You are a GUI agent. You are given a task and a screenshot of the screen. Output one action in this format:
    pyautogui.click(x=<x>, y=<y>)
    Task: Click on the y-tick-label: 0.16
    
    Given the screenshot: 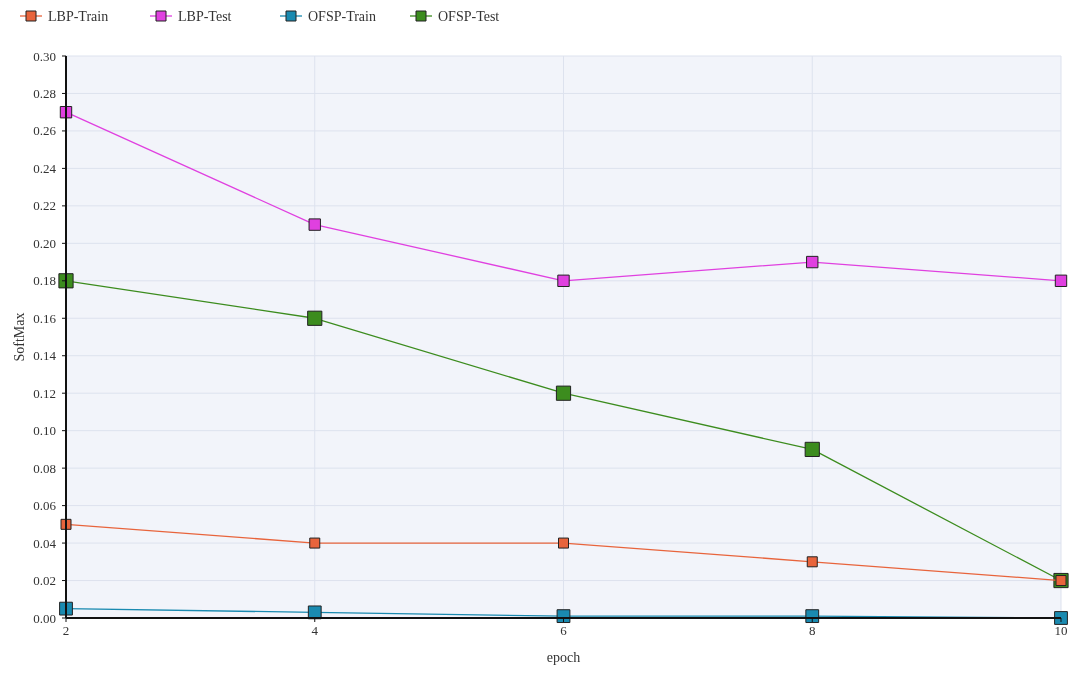 What is the action you would take?
    pyautogui.click(x=45, y=318)
    